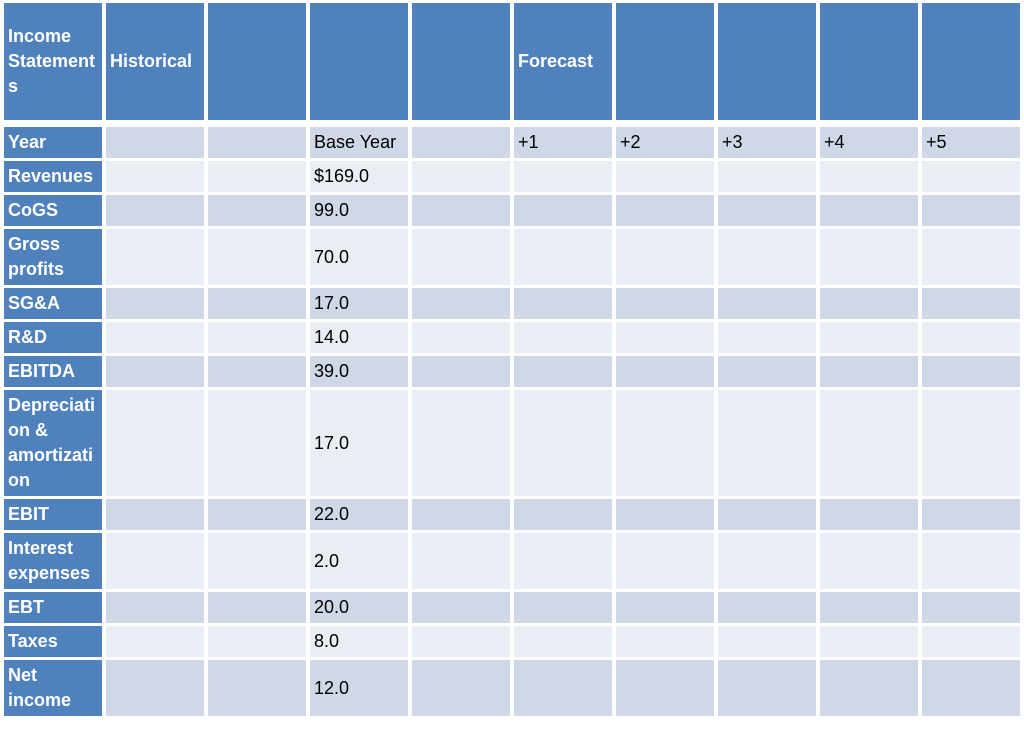 The image size is (1024, 739). Describe the element at coordinates (359, 514) in the screenshot. I see `base-year-value-cell: 22.0` at that location.